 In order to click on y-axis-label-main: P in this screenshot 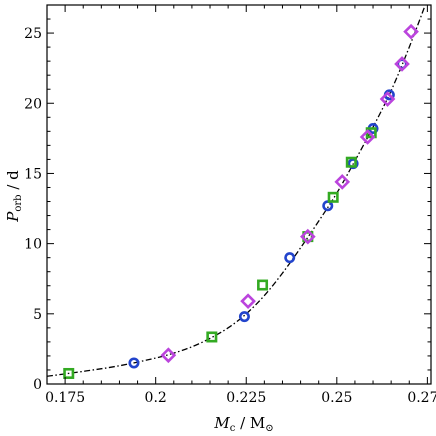, I will do `click(13, 217)`.